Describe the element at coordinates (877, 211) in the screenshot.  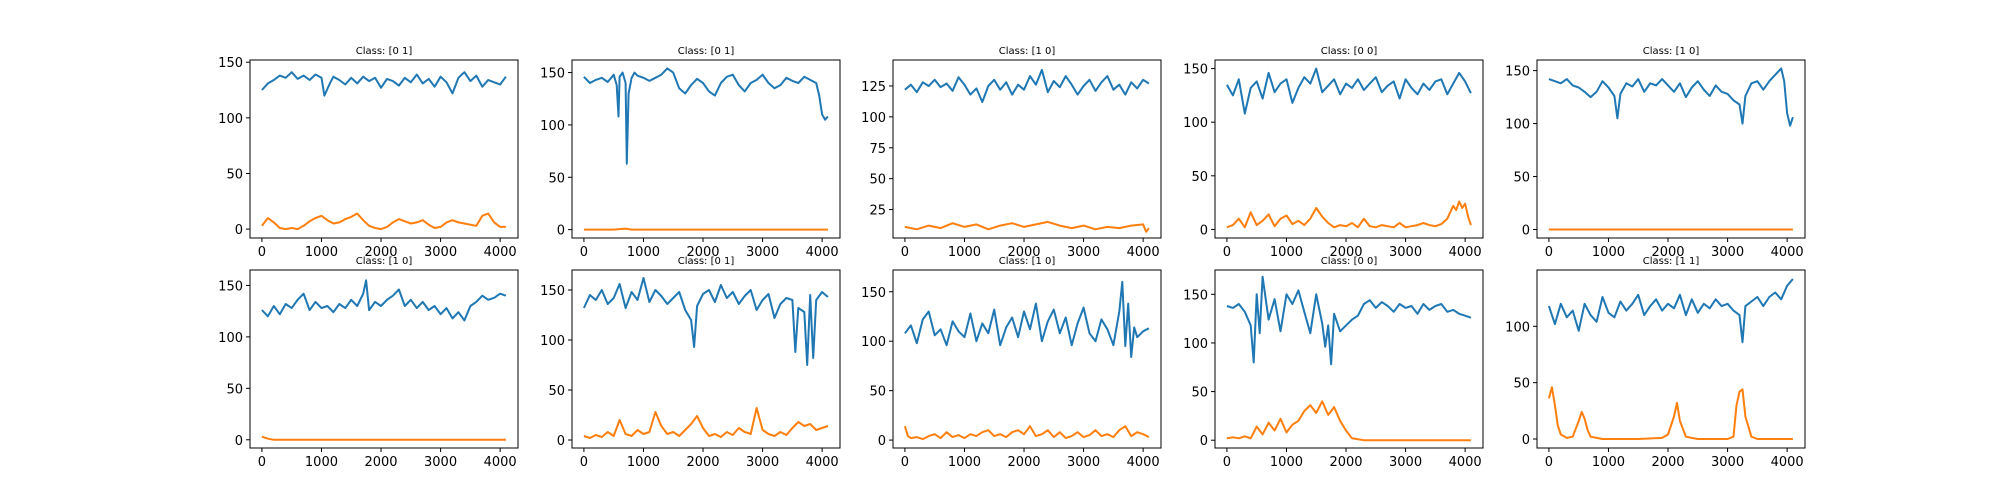
I see `y-tick-label: 25` at that location.